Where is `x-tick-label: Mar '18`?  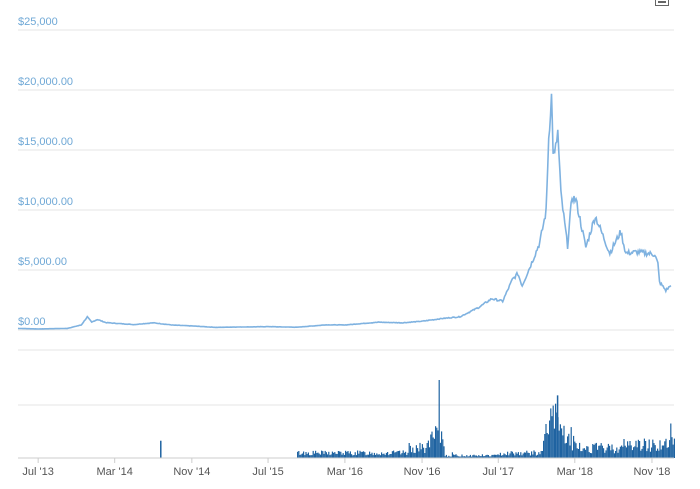 x-tick-label: Mar '18 is located at coordinates (575, 472).